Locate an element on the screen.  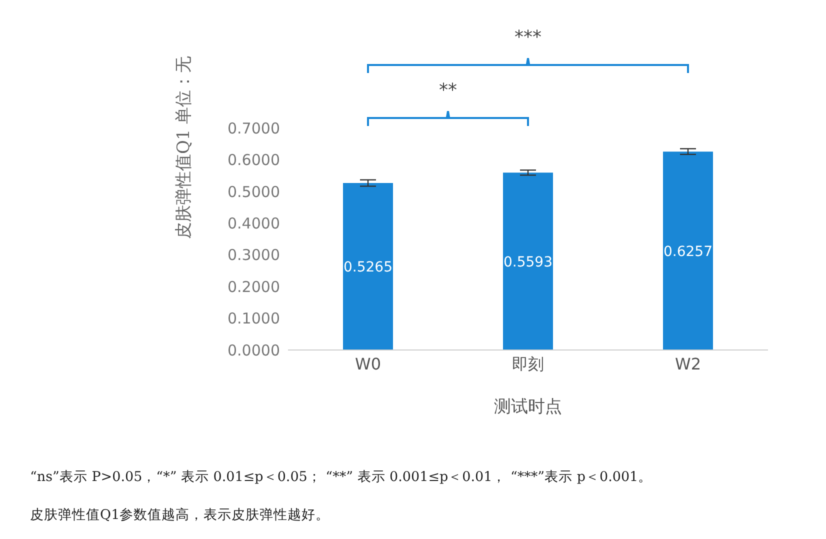
y-tick-label: 0.1000 is located at coordinates (254, 319).